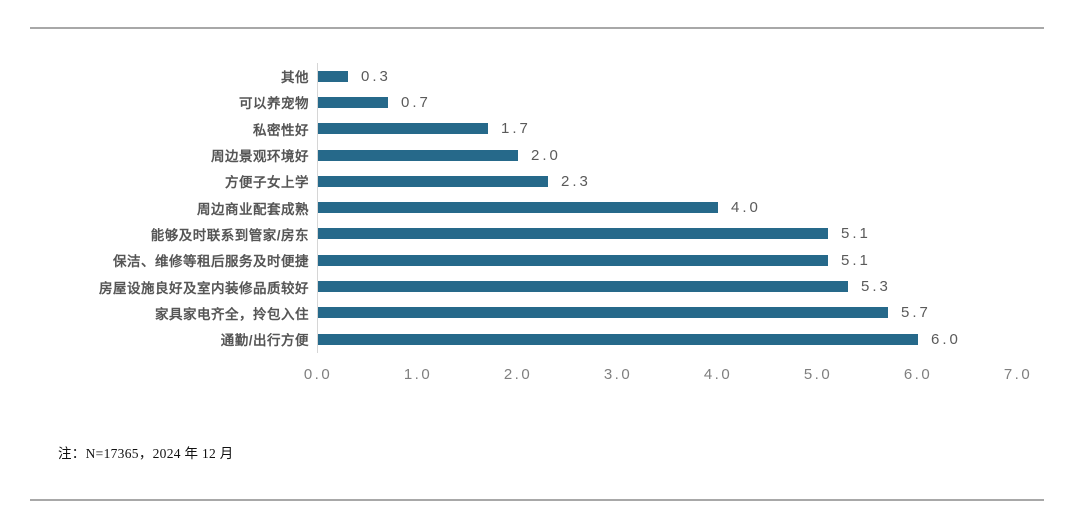 Image resolution: width=1080 pixels, height=528 pixels. What do you see at coordinates (546, 155) in the screenshot?
I see `bar-value-label: 2.0` at bounding box center [546, 155].